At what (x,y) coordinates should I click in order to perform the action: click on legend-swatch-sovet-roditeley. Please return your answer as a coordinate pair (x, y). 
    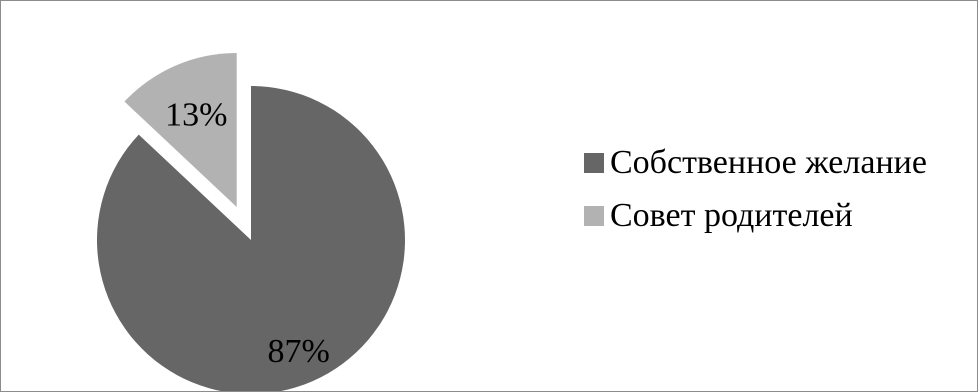
    Looking at the image, I should click on (594, 216).